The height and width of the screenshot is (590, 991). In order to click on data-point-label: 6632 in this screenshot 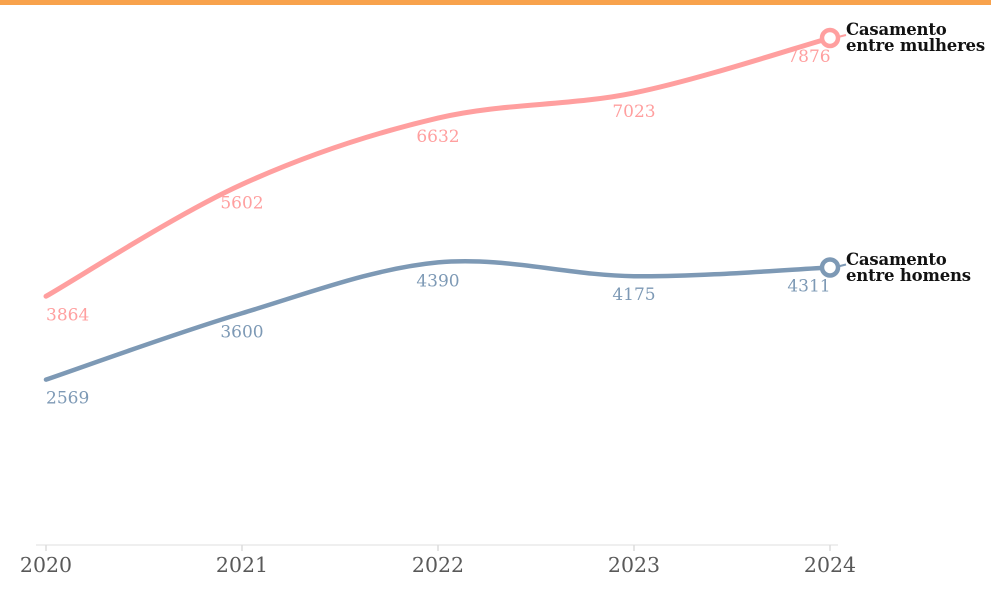, I will do `click(437, 137)`.